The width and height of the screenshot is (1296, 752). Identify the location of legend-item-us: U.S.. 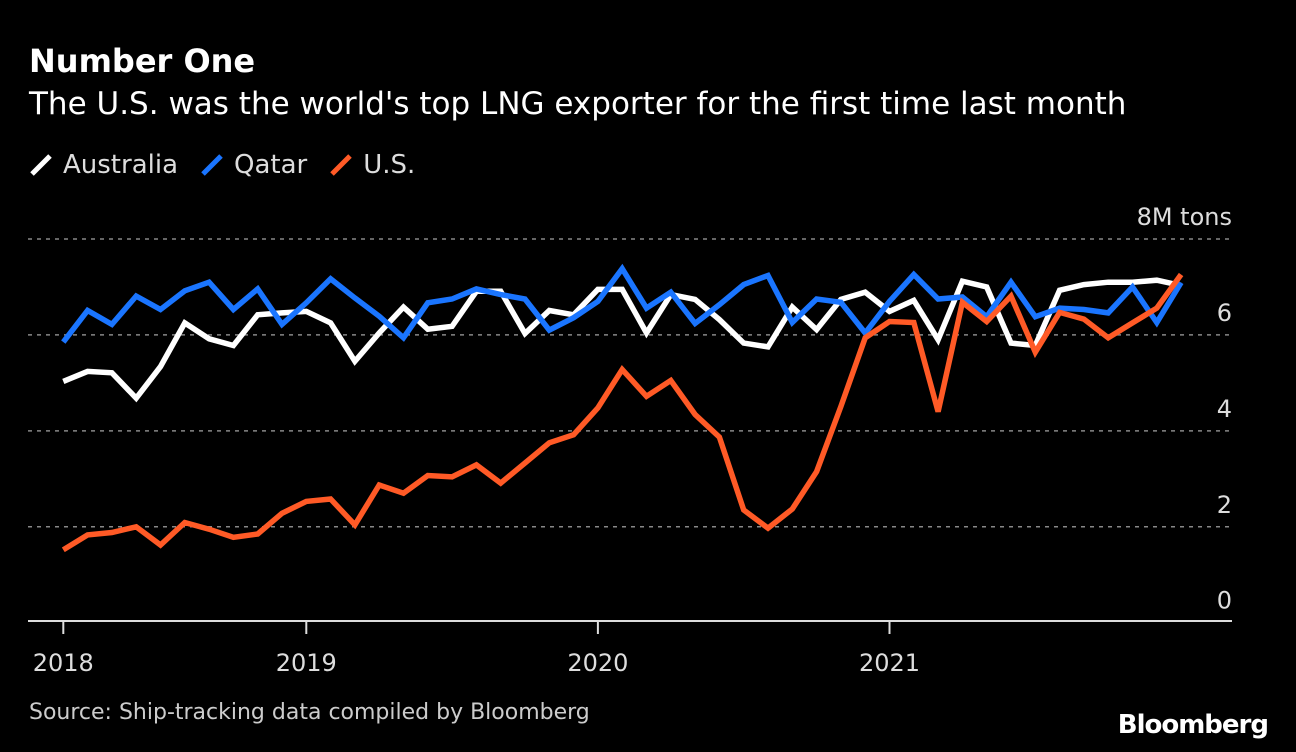
(372, 165).